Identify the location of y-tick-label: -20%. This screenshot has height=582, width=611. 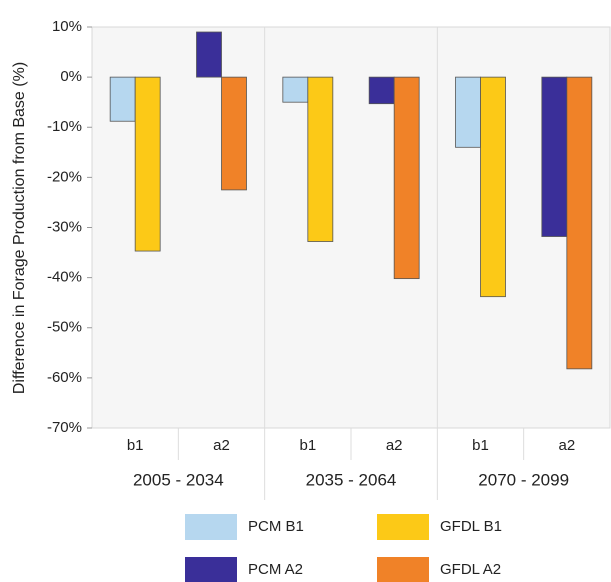
(64, 176).